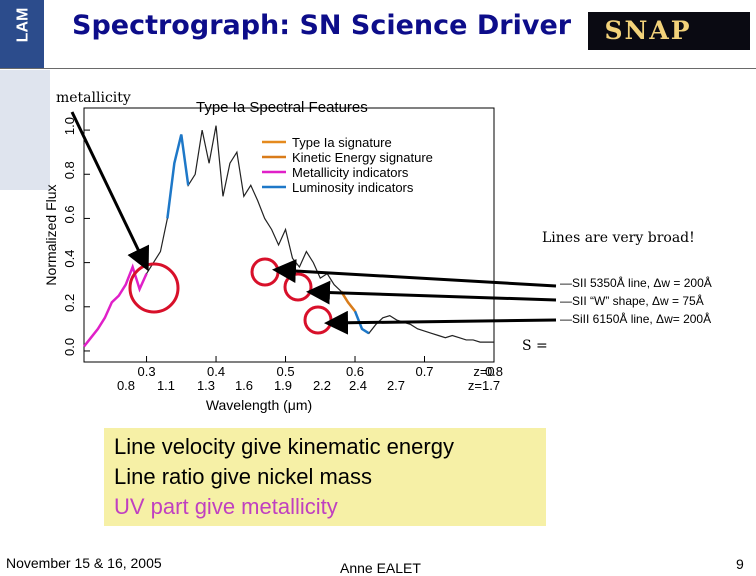  Describe the element at coordinates (483, 371) in the screenshot. I see `x-tick-label-z0: z=0` at that location.